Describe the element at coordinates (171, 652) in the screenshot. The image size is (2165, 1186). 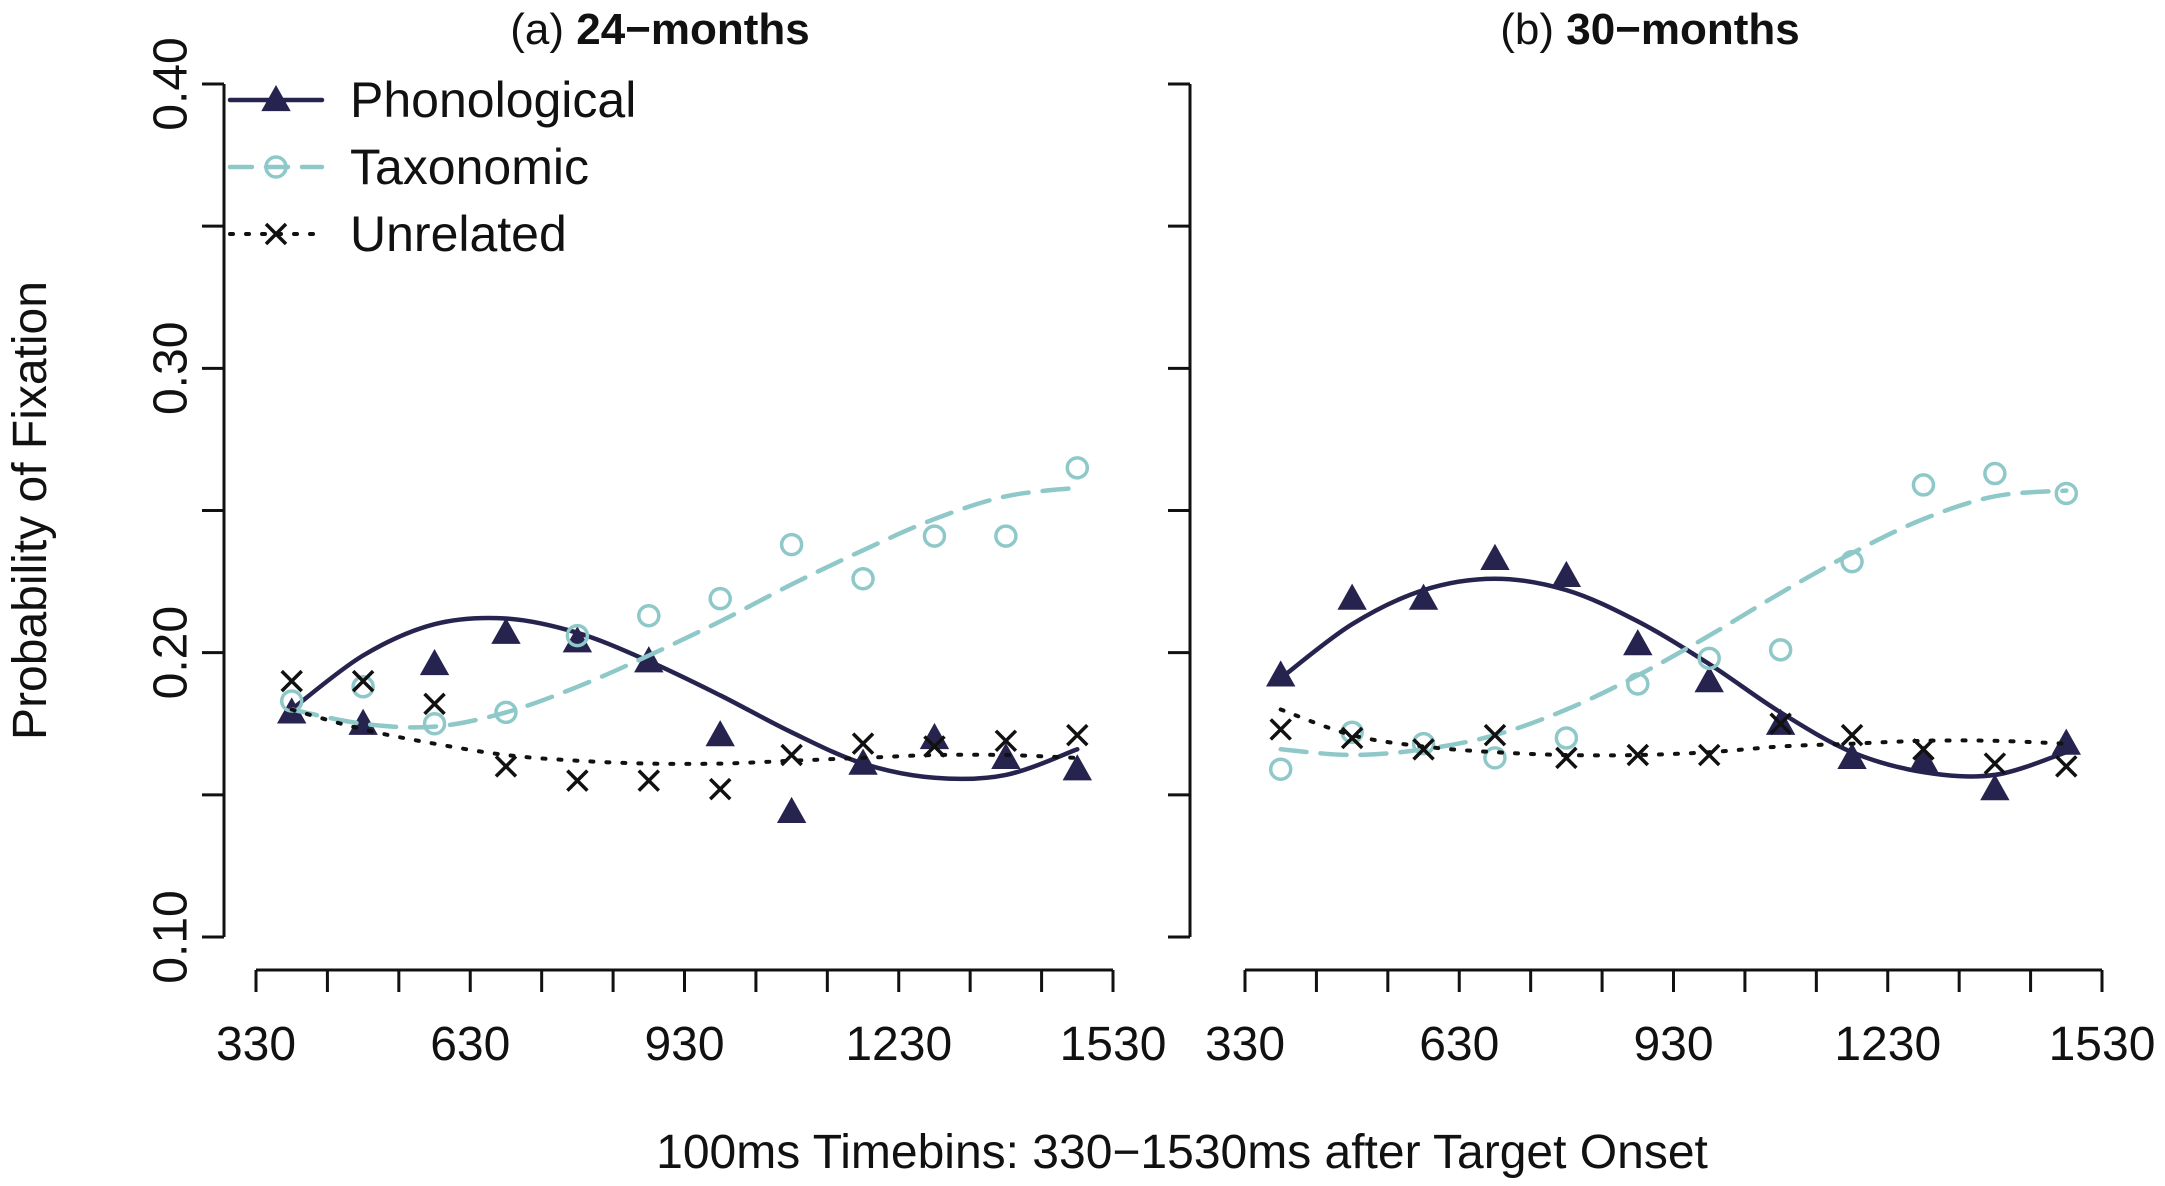
I see `y-tick-label: 0.20` at that location.